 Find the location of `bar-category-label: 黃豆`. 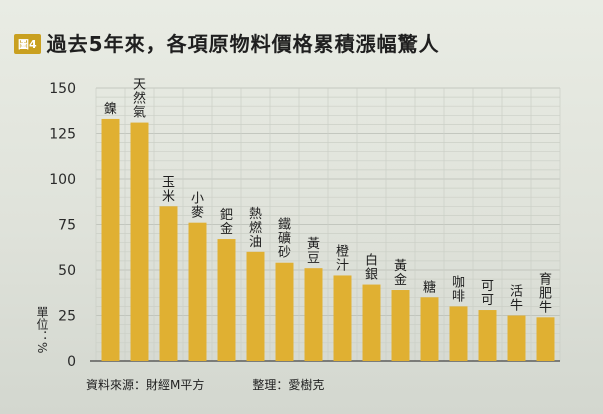

bar-category-label: 黃豆 is located at coordinates (313, 251).